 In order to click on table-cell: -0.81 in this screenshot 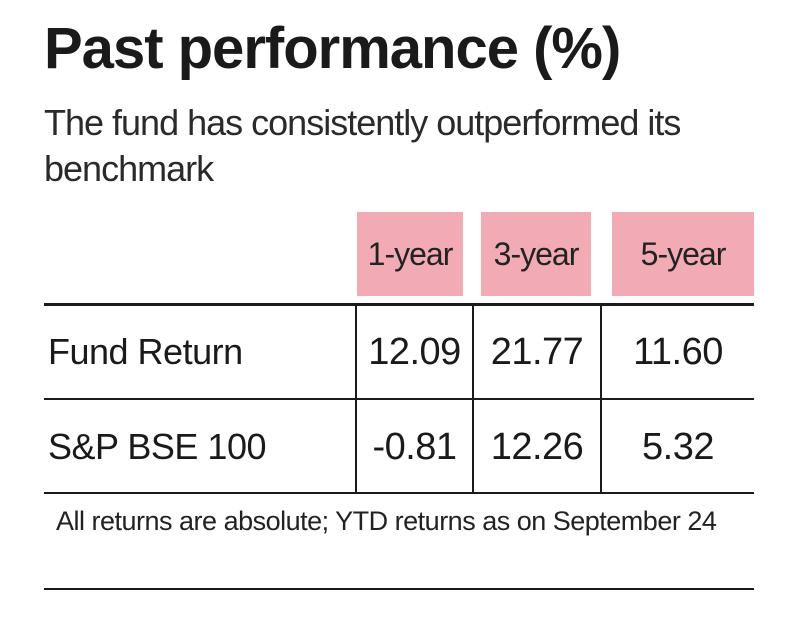, I will do `click(414, 447)`.